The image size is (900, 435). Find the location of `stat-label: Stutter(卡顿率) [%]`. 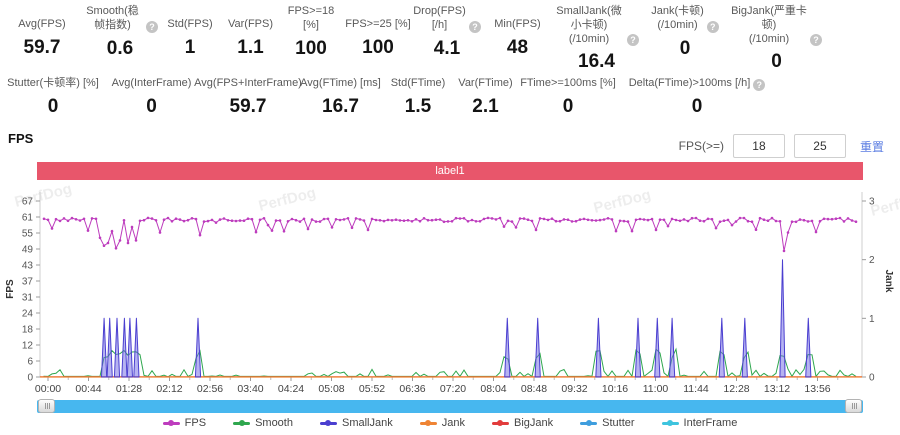

stat-label: Stutter(卡顿率) [%] is located at coordinates (53, 83).